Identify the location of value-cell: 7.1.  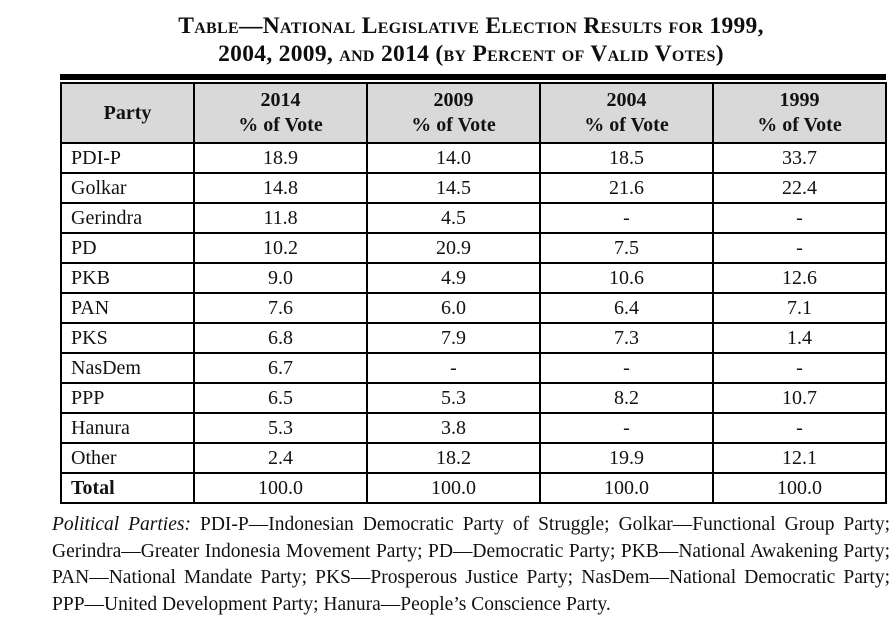
(799, 308).